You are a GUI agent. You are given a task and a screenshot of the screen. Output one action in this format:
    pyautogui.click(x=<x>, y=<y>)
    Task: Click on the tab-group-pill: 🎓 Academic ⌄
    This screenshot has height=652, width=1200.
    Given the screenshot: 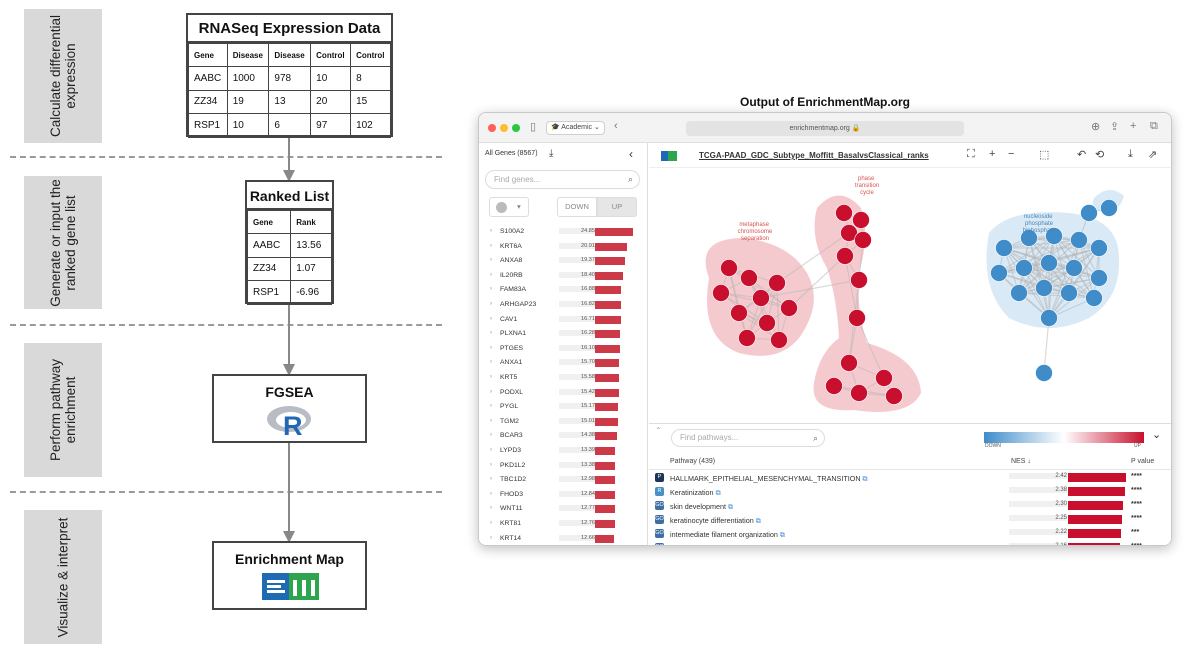 What is the action you would take?
    pyautogui.click(x=575, y=128)
    